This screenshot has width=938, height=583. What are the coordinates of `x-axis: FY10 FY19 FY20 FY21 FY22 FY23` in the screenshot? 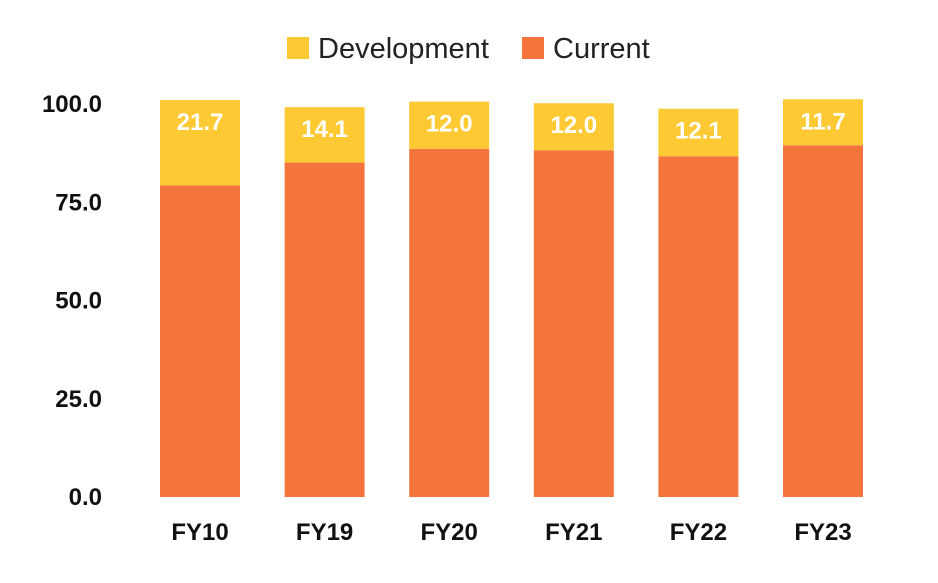 It's located at (511, 532).